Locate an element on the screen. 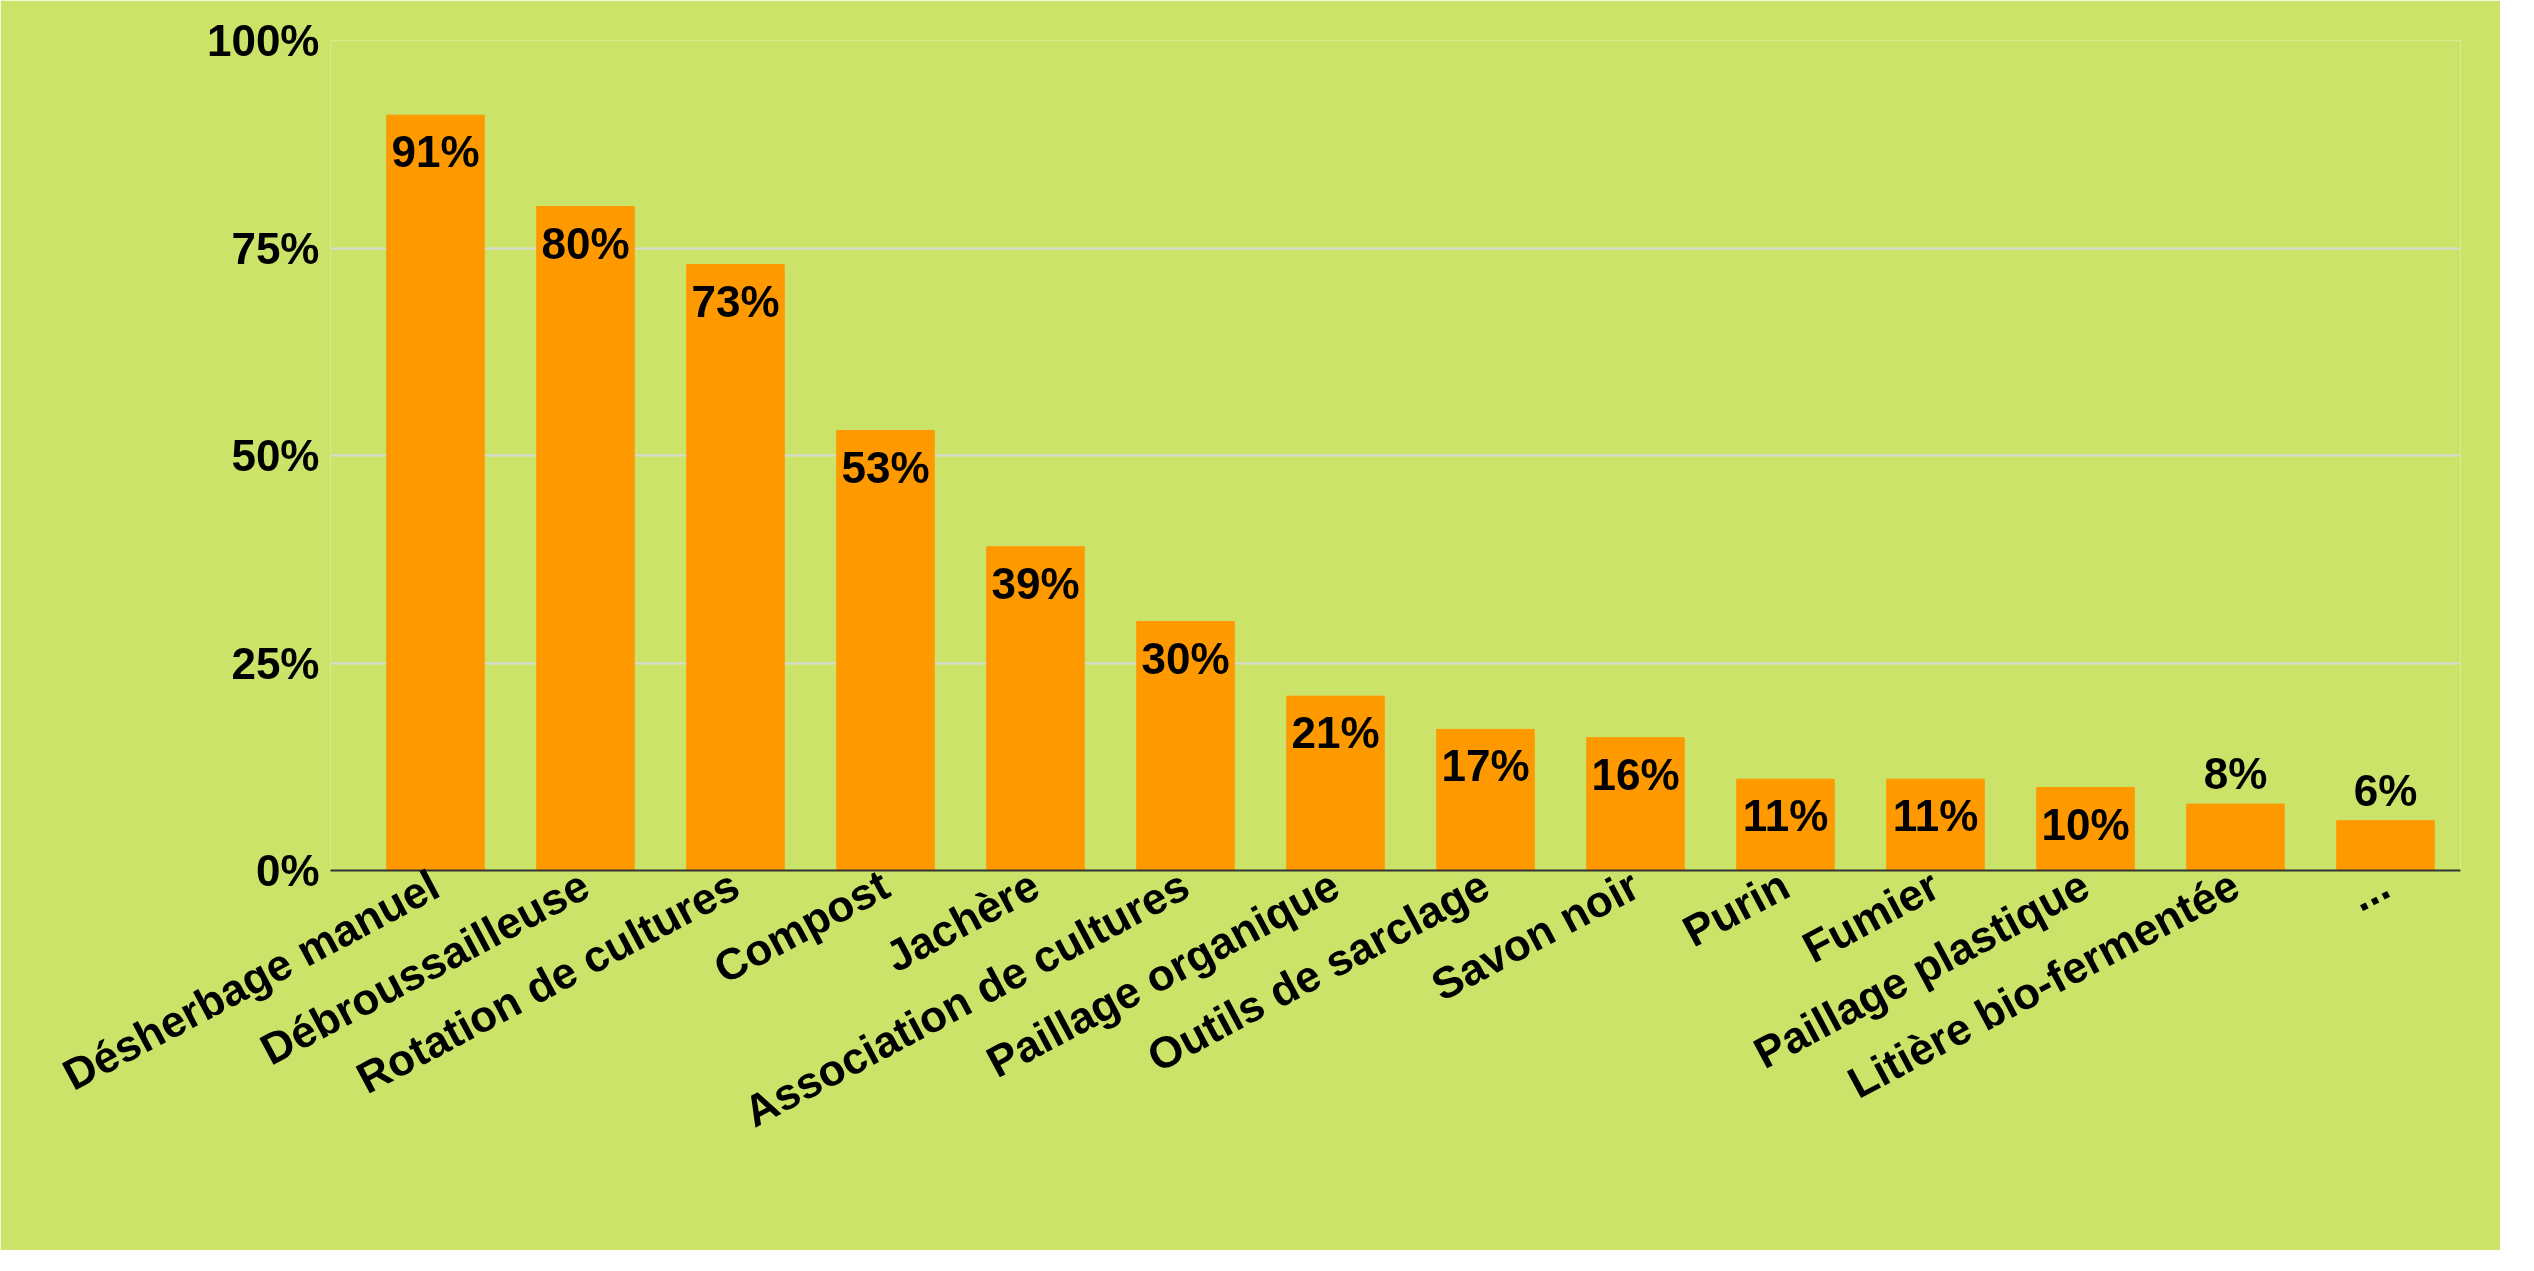  data-label: 30% is located at coordinates (1185, 658).